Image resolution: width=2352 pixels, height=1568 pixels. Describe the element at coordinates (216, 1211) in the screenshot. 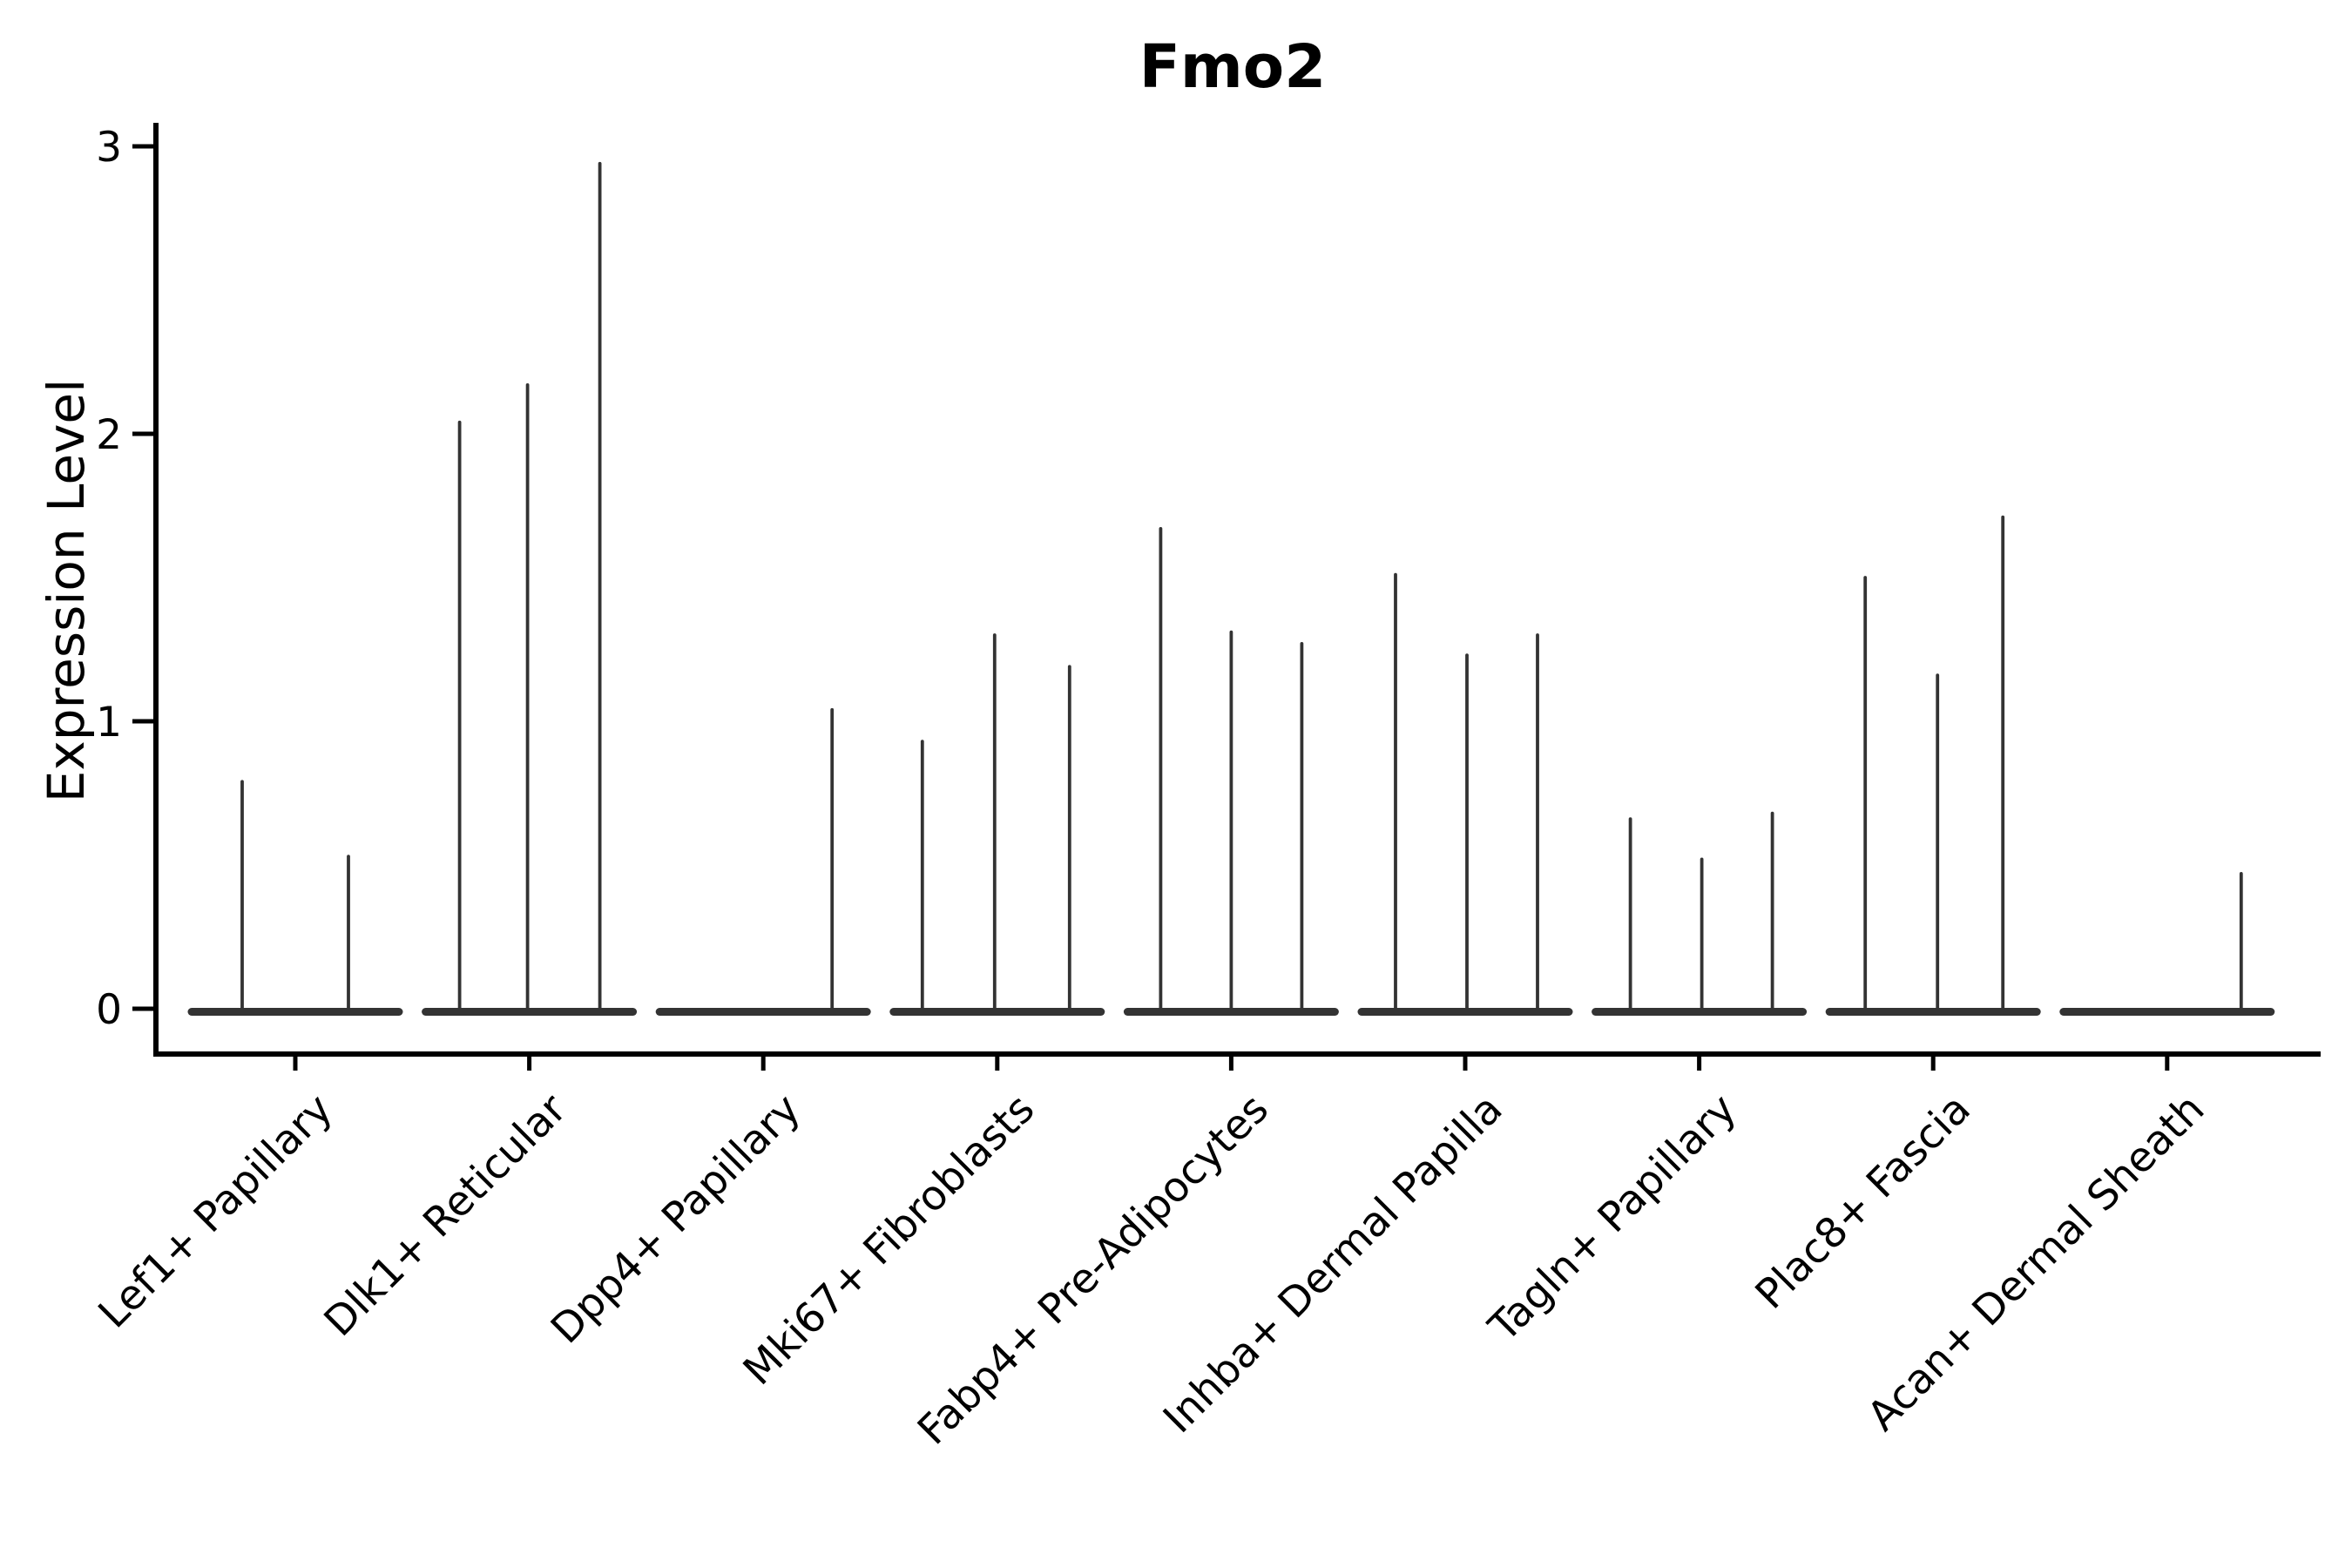

I see `x-tick-label: Lef1+ Papillary` at that location.